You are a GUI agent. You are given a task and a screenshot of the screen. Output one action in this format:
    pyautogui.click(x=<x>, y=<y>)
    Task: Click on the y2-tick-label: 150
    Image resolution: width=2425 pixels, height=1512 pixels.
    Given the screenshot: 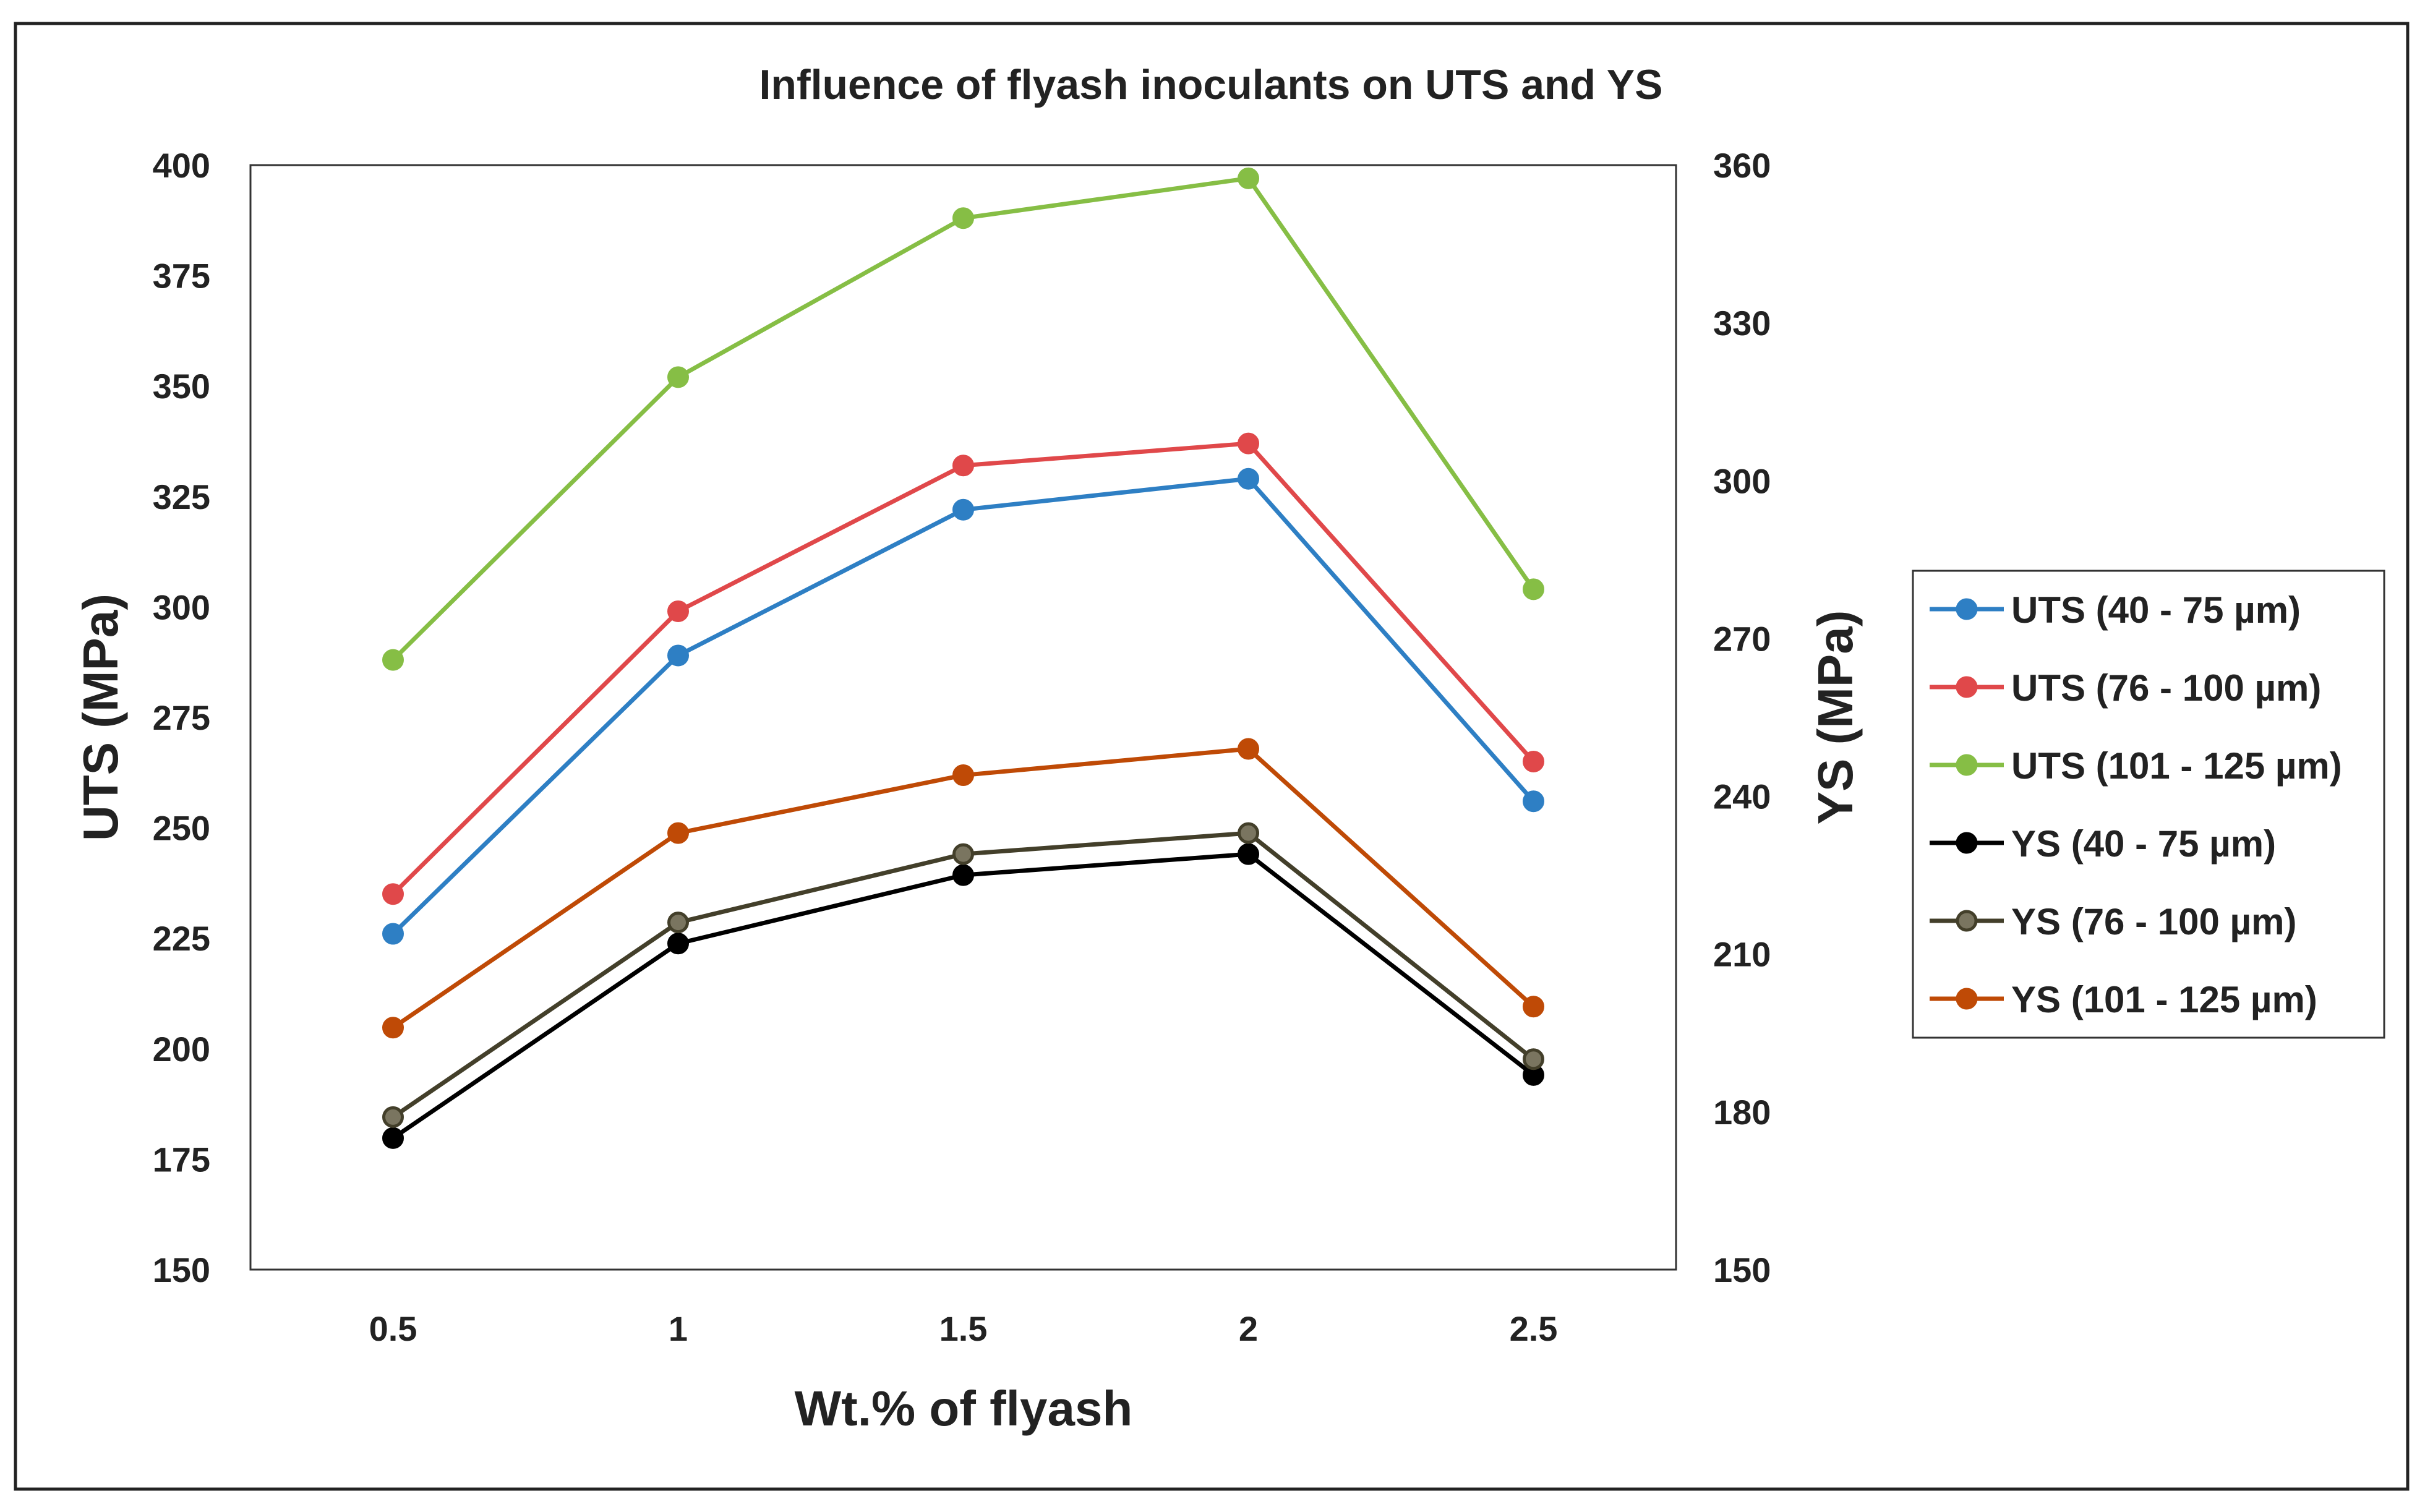 What is the action you would take?
    pyautogui.click(x=1742, y=1269)
    